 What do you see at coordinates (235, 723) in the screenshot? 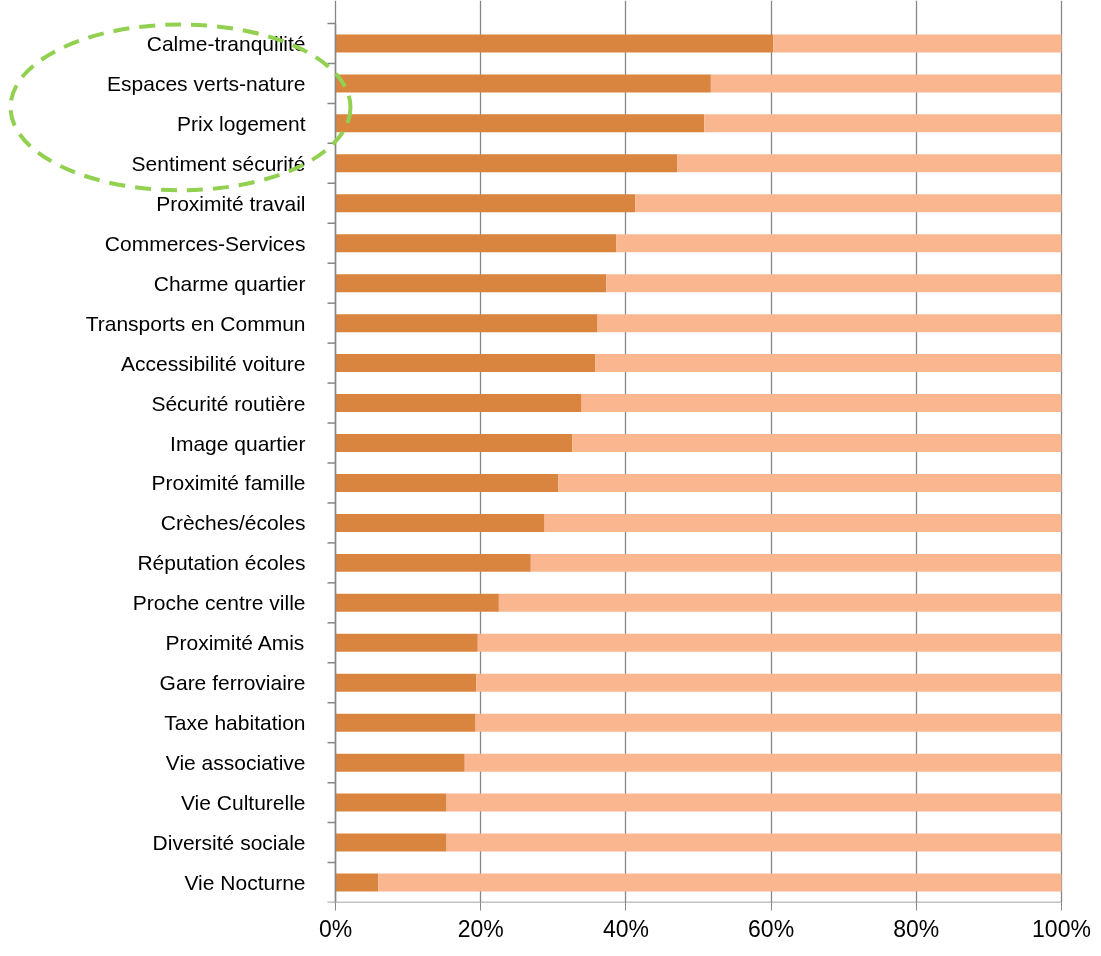
I see `y-tick-label: Taxe habitation` at bounding box center [235, 723].